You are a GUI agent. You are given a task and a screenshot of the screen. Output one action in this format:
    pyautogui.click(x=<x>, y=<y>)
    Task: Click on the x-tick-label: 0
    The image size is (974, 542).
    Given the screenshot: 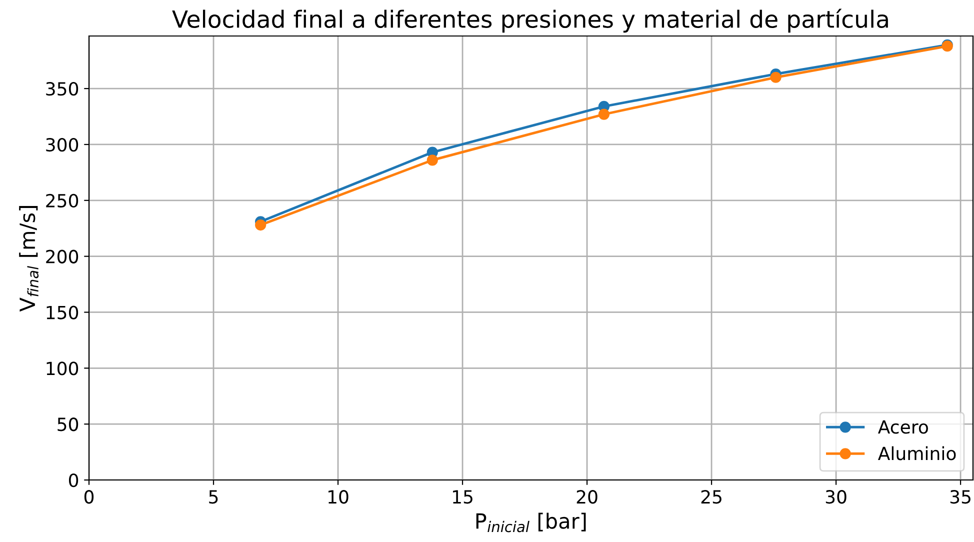 What is the action you would take?
    pyautogui.click(x=89, y=497)
    